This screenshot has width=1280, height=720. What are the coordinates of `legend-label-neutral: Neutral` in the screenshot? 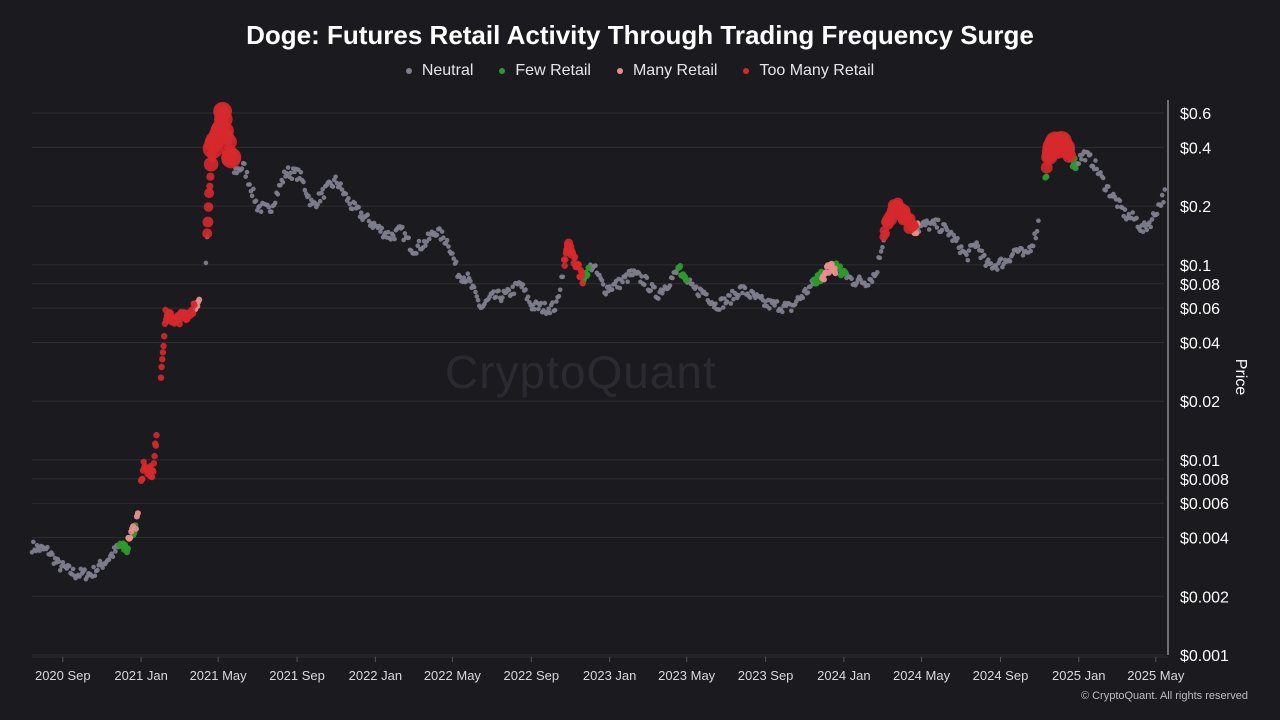 It's located at (447, 70).